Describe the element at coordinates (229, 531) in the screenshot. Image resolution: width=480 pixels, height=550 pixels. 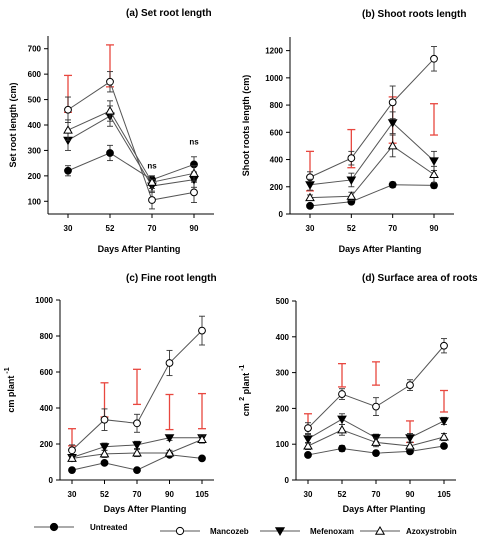
I see `legend-label: Mancozeb` at that location.